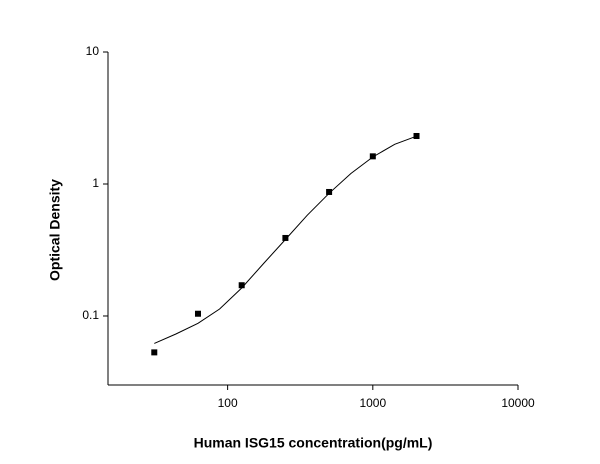 This screenshot has height=464, width=600. Describe the element at coordinates (518, 403) in the screenshot. I see `x-tick-label: 10000` at that location.